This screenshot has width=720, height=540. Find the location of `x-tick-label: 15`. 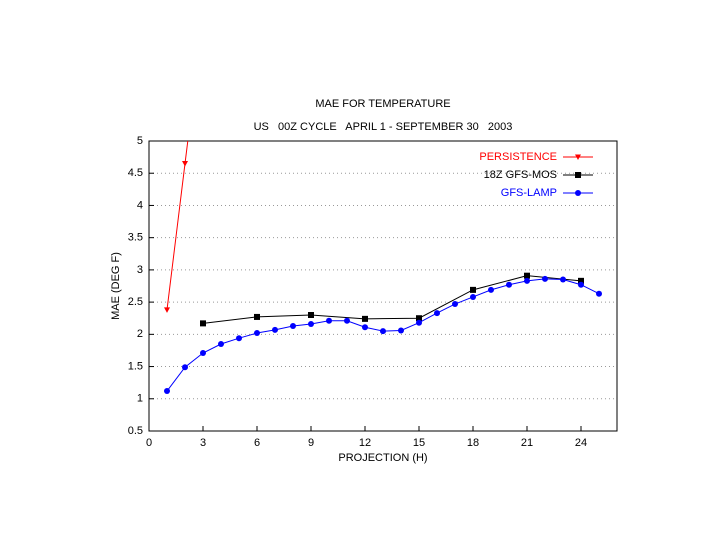

x-tick-label: 15 is located at coordinates (419, 443).